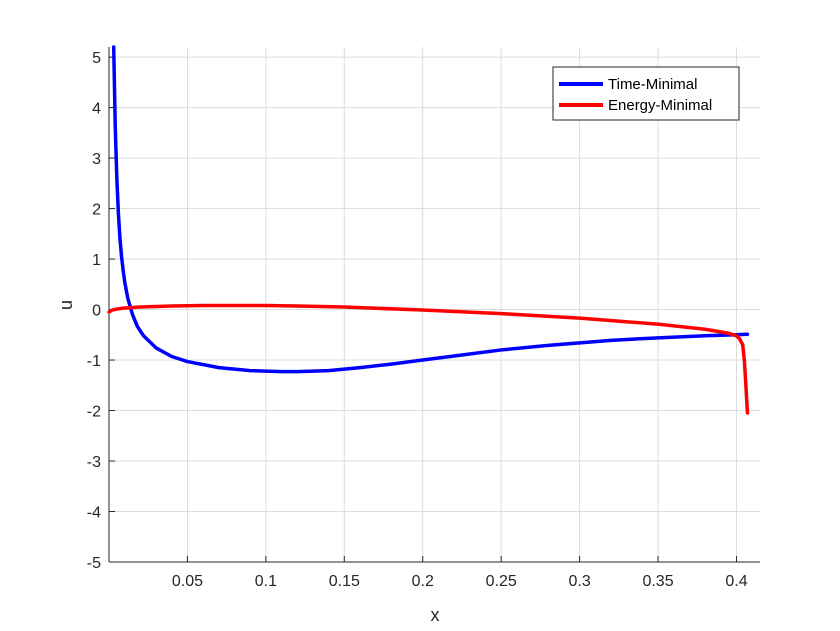 This screenshot has height=631, width=840. What do you see at coordinates (96, 260) in the screenshot?
I see `y-tick-label: 1` at bounding box center [96, 260].